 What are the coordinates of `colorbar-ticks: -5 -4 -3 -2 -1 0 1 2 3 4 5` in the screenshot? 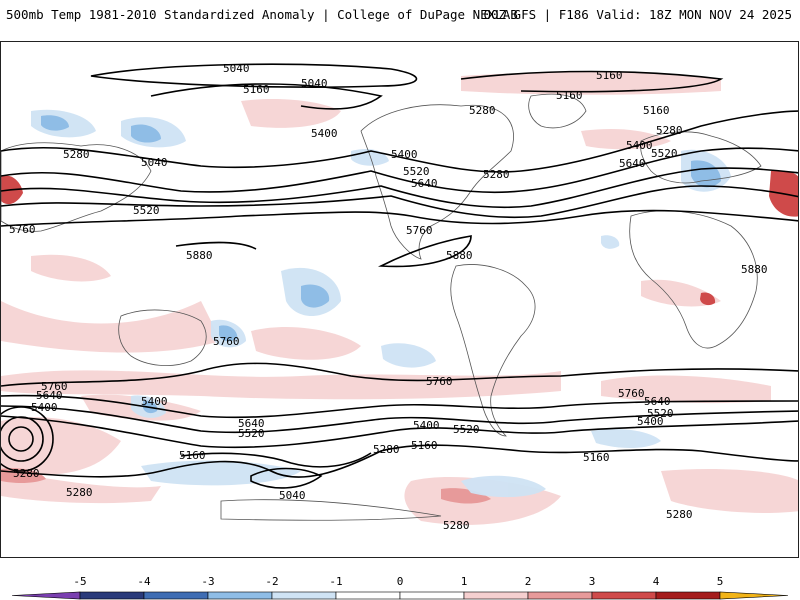 It's located at (398, 581).